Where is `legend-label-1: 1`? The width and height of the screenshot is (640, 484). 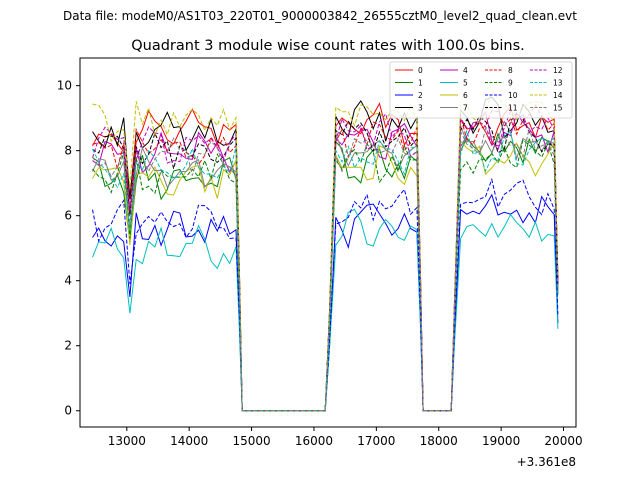
legend-label-1: 1 is located at coordinates (420, 83).